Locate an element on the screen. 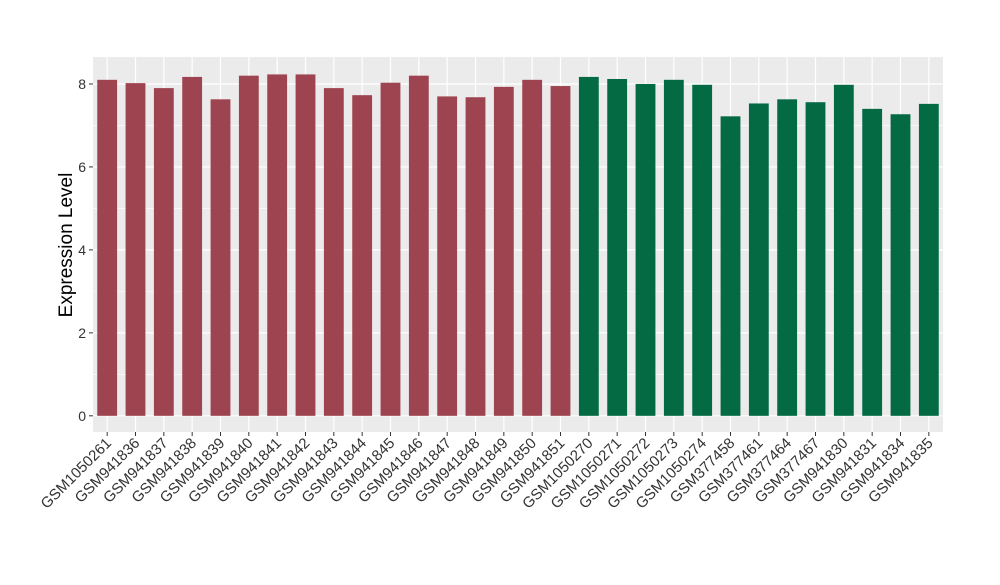 This screenshot has width=1000, height=585. y-tick-label: 8 is located at coordinates (82, 84).